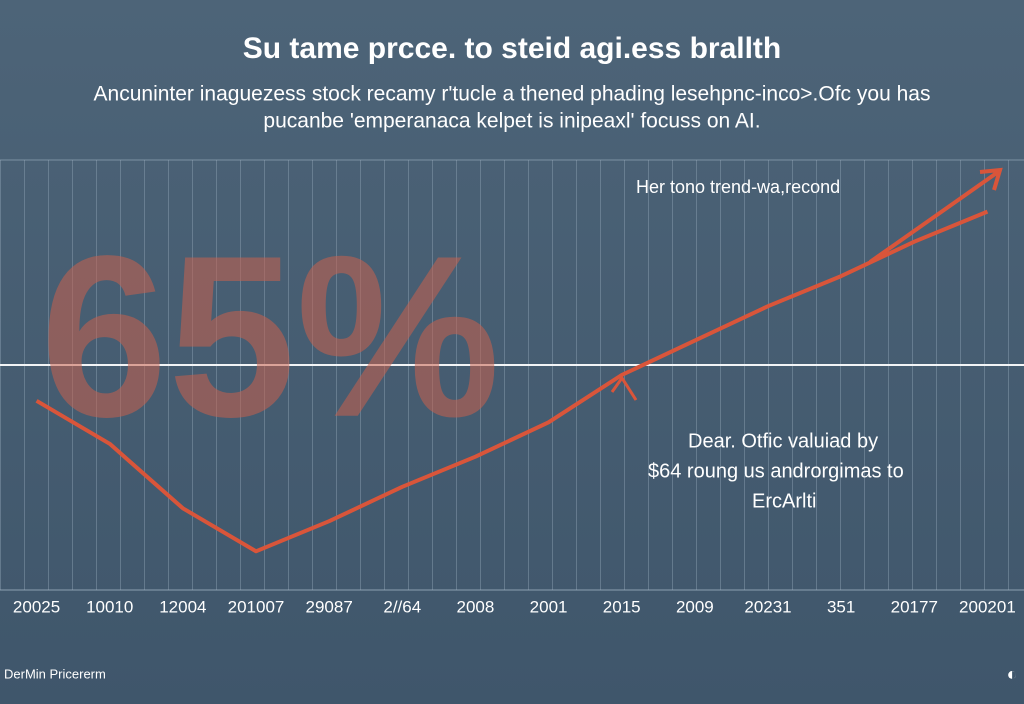 This screenshot has width=1024, height=704. What do you see at coordinates (767, 606) in the screenshot?
I see `x-tick-label: 20231` at bounding box center [767, 606].